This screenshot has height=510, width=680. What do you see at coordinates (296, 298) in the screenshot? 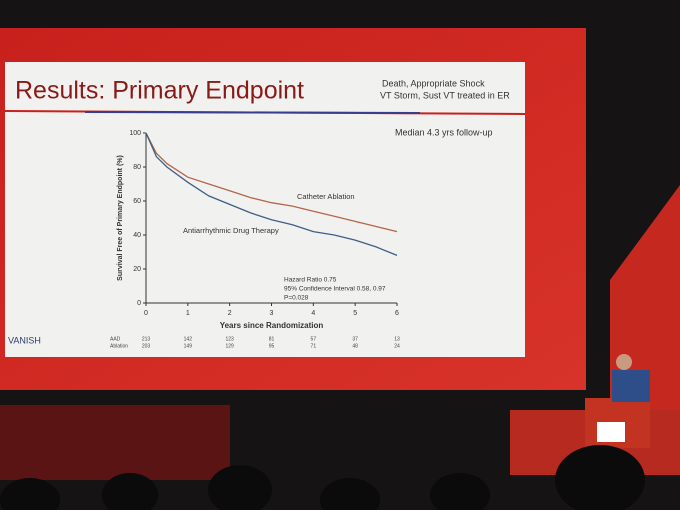
I see `annotation: P=0.028` at bounding box center [296, 298].